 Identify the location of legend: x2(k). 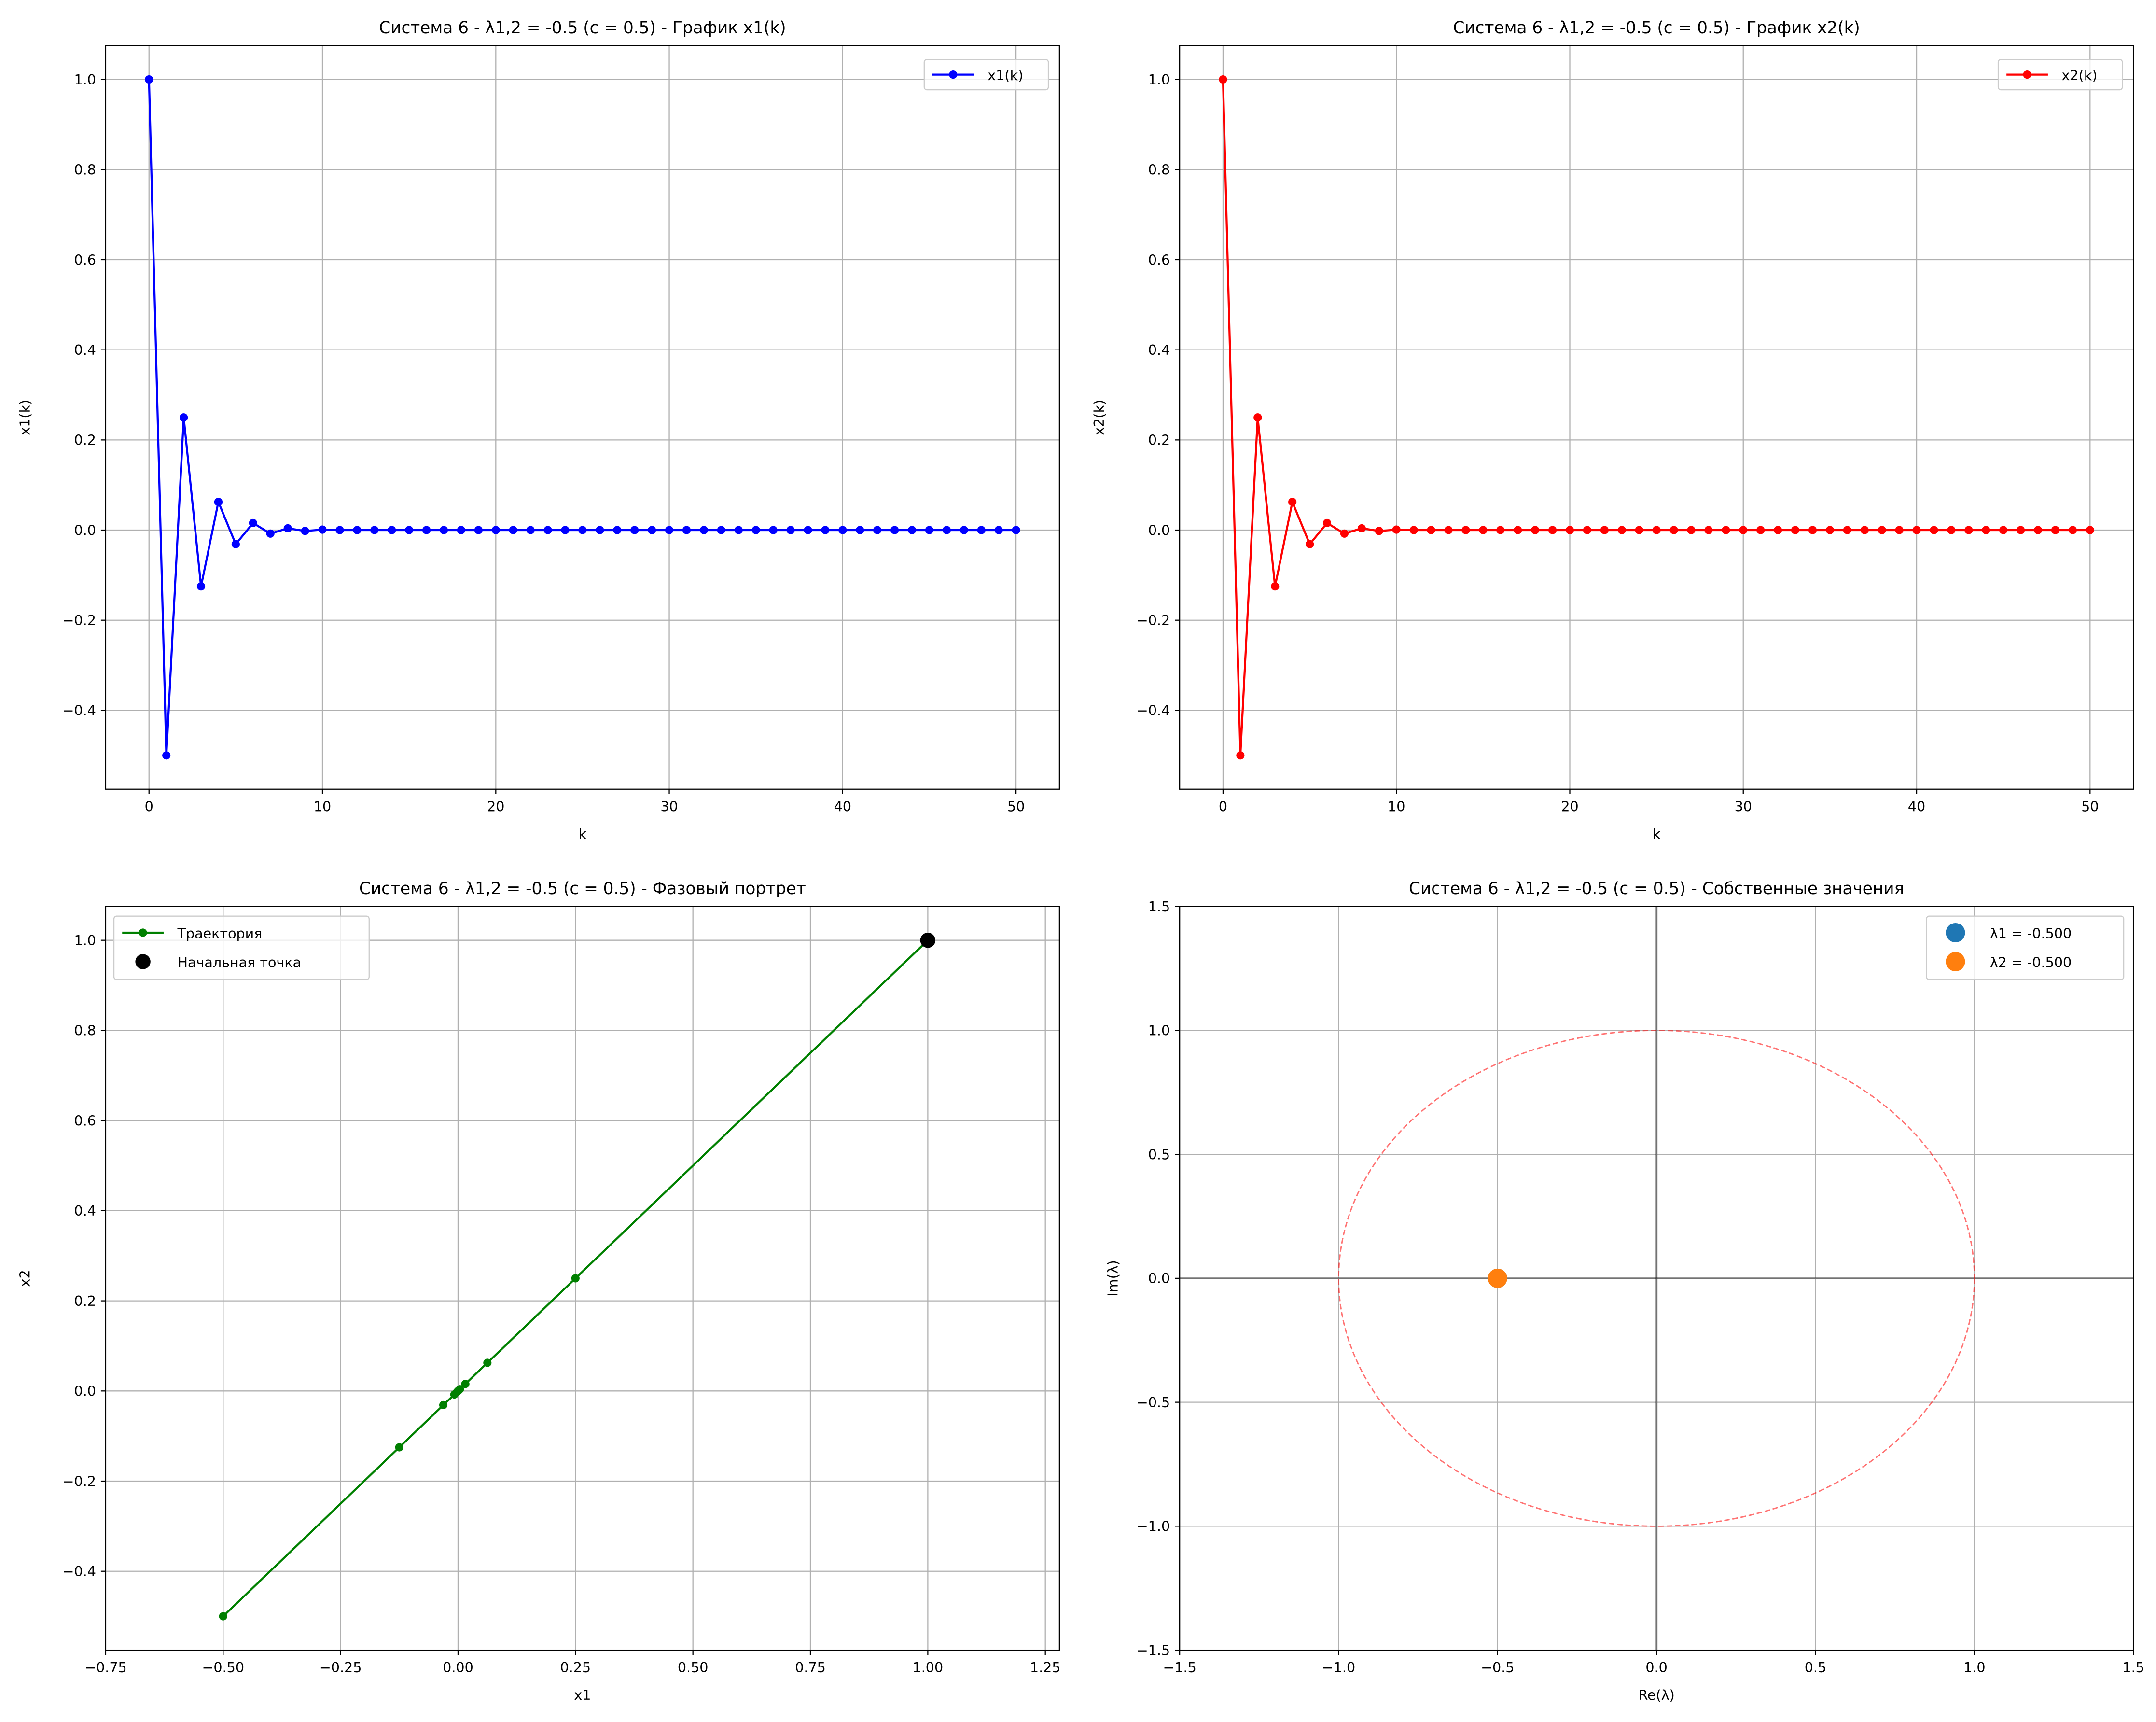
(2060, 75).